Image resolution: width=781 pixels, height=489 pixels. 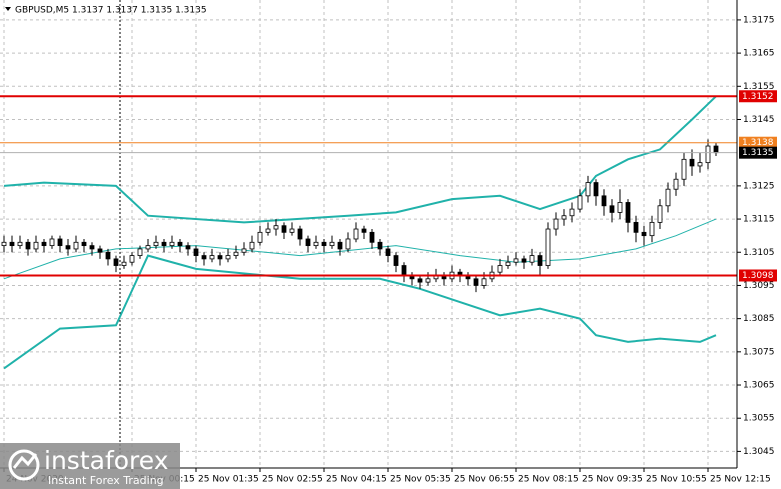 What do you see at coordinates (106, 460) in the screenshot?
I see `logo-name: instaforex` at bounding box center [106, 460].